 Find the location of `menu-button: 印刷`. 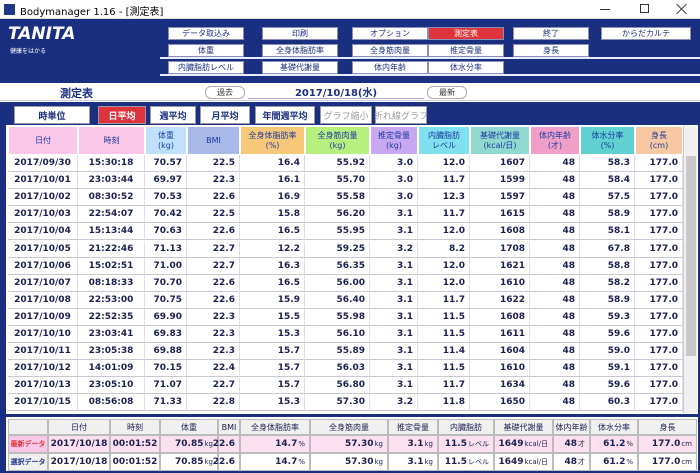

menu-button: 印刷 is located at coordinates (300, 33).